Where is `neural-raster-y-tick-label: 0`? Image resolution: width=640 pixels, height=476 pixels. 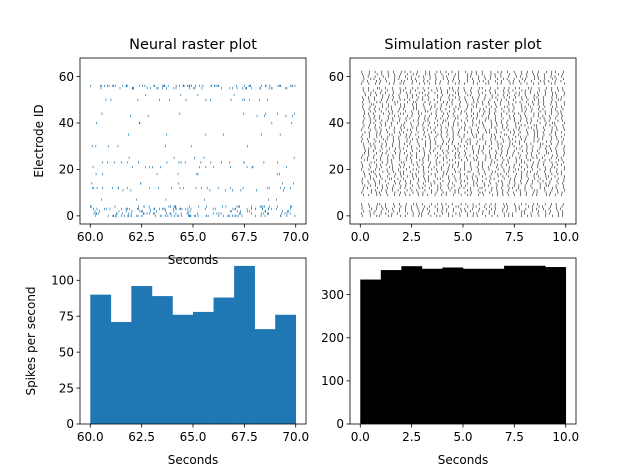
neural-raster-y-tick-label: 0 is located at coordinates (70, 216).